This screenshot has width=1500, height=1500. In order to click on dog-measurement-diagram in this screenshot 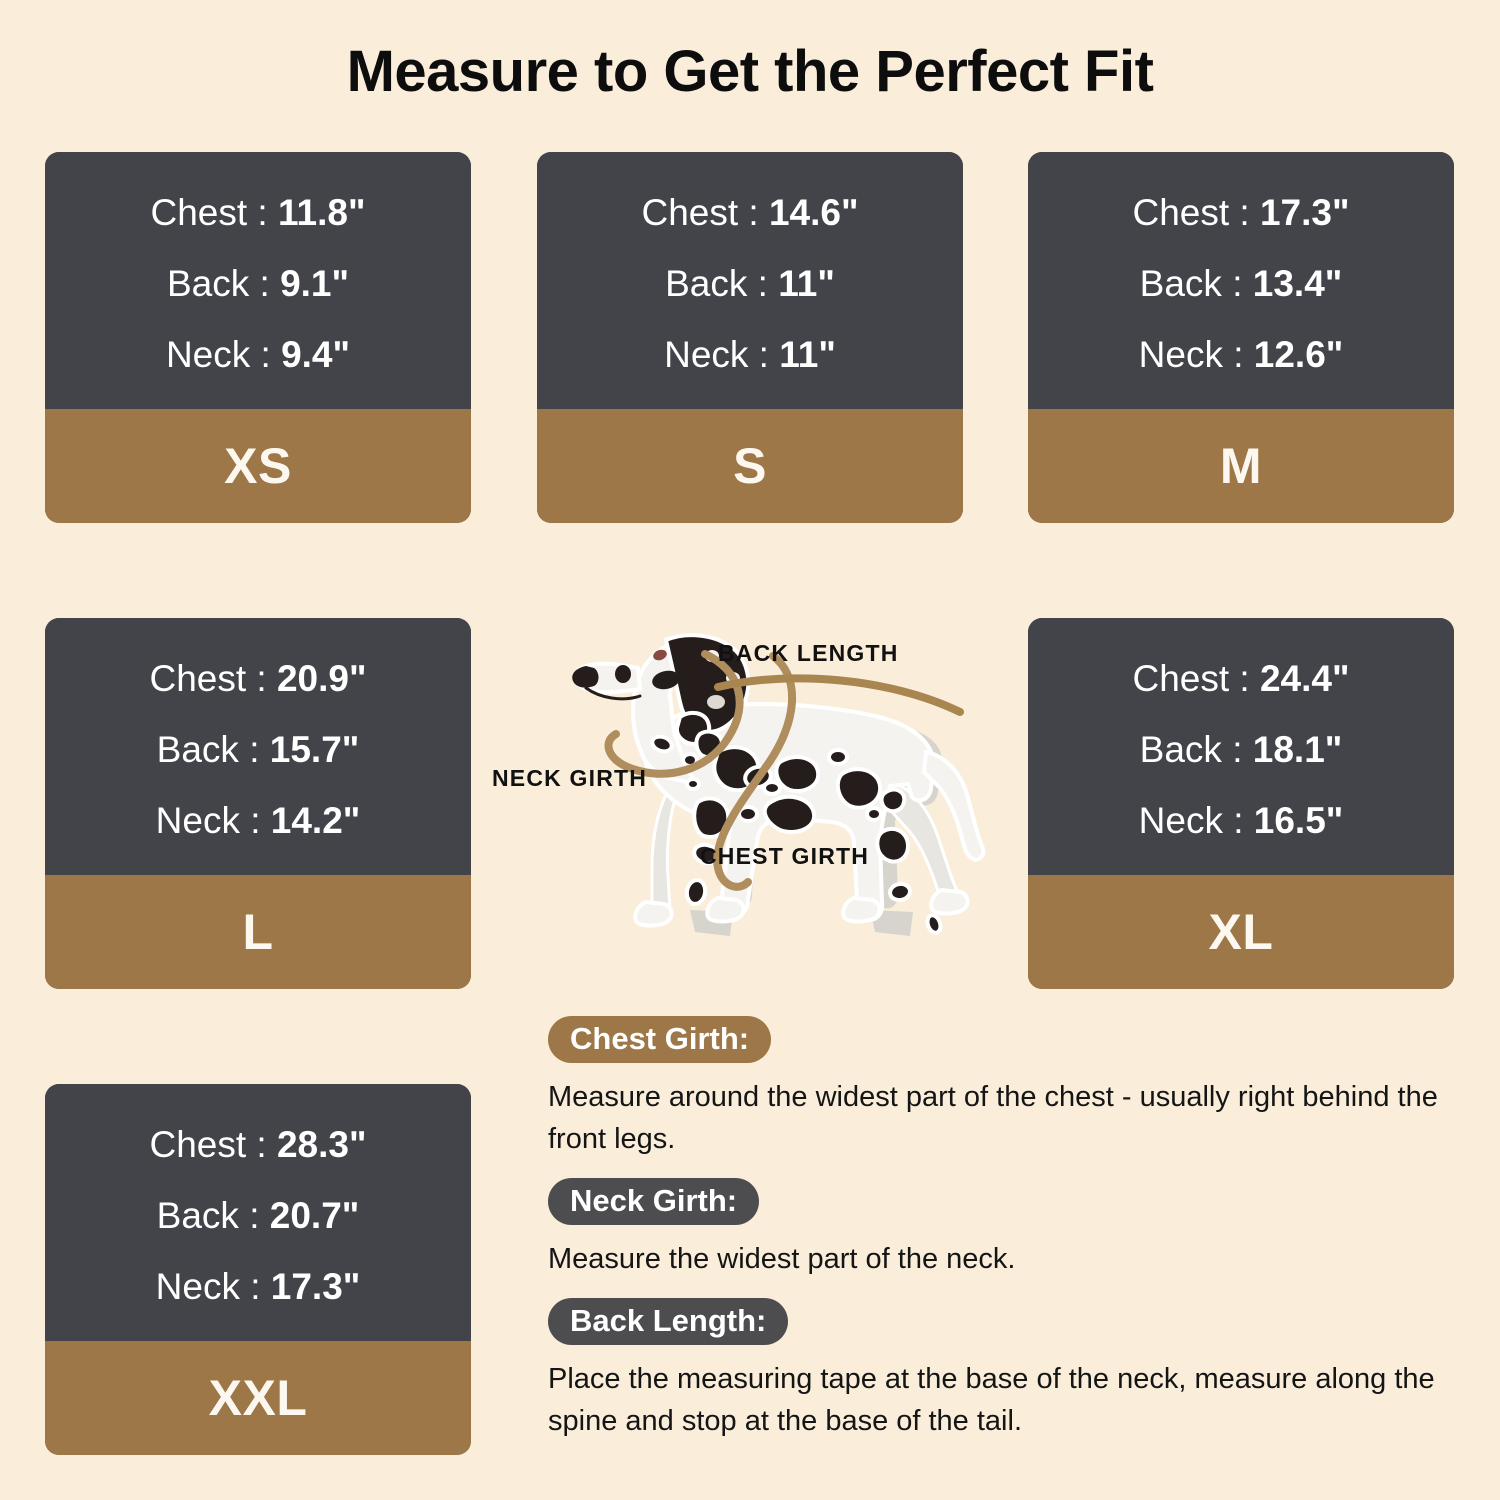, I will do `click(750, 792)`.